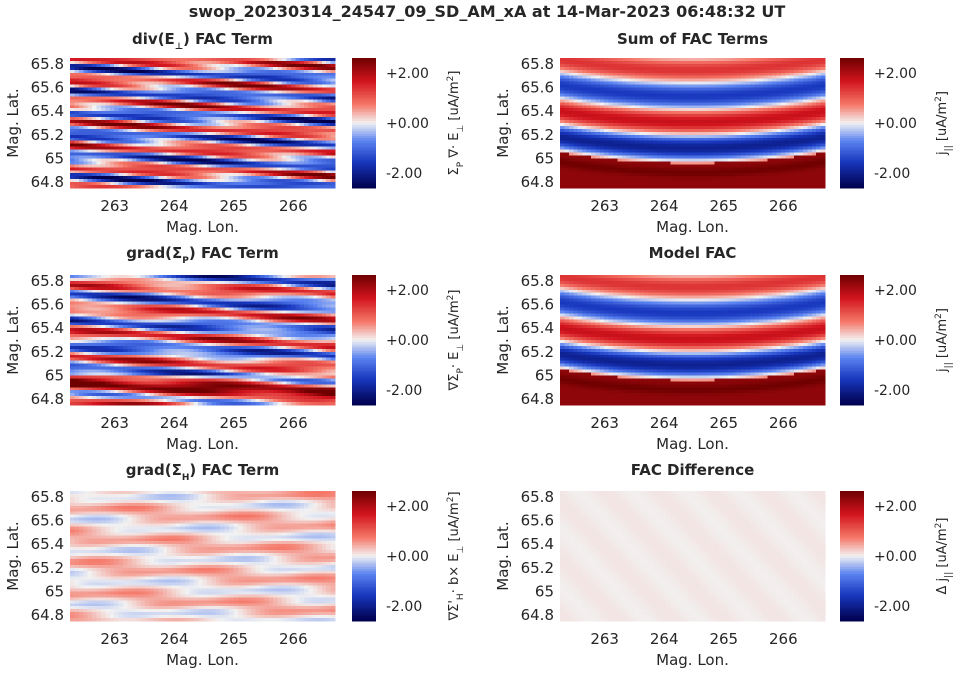  Describe the element at coordinates (202, 227) in the screenshot. I see `x-axis-label: Mag. Lon.` at that location.